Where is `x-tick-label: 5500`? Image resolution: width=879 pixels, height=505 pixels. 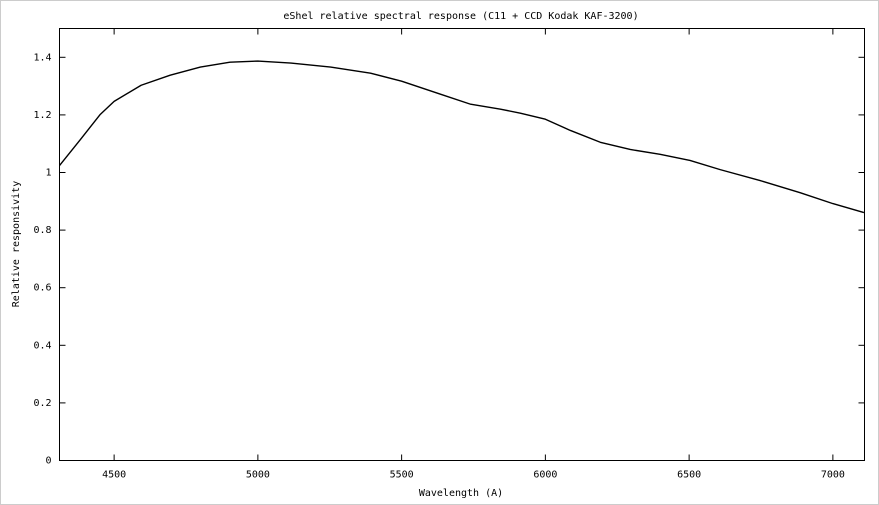
x-tick-label: 5500 is located at coordinates (402, 475).